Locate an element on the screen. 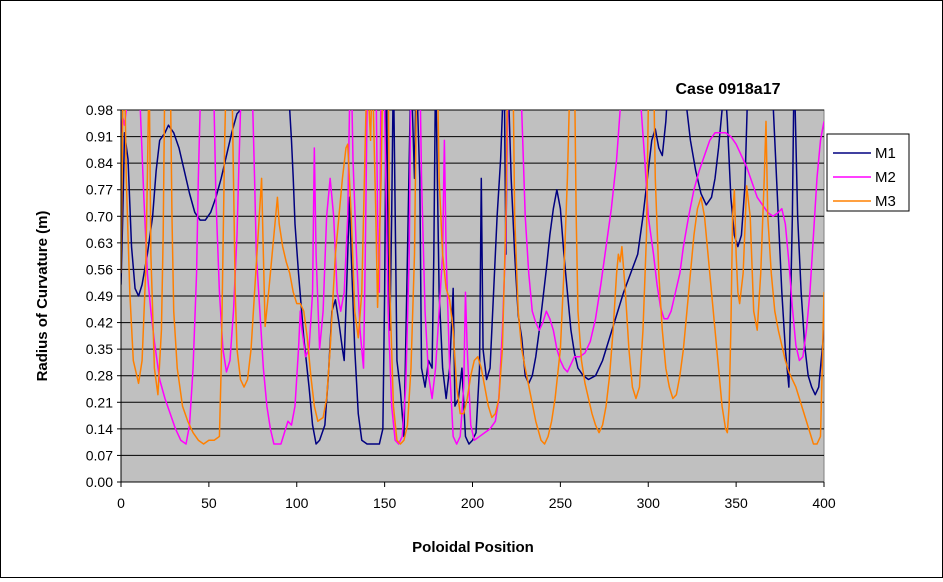 The height and width of the screenshot is (582, 943). y-tick-label: 0.07 is located at coordinates (99, 455).